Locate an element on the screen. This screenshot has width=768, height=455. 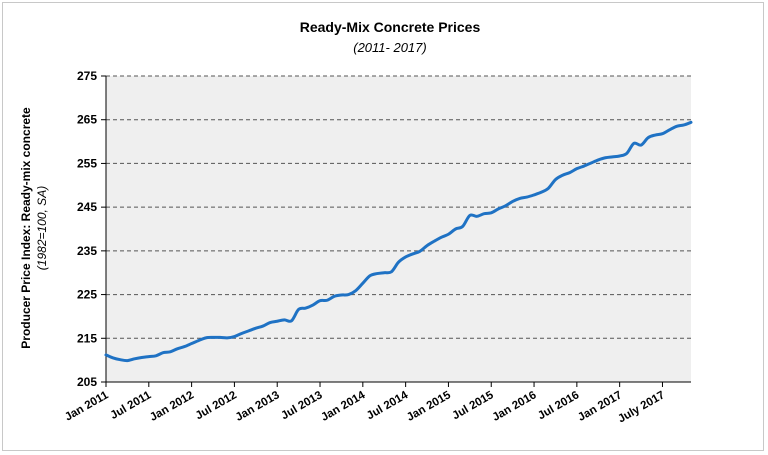
y-axis-label: Producer Price Index: Ready-mix concrete is located at coordinates (26, 228).